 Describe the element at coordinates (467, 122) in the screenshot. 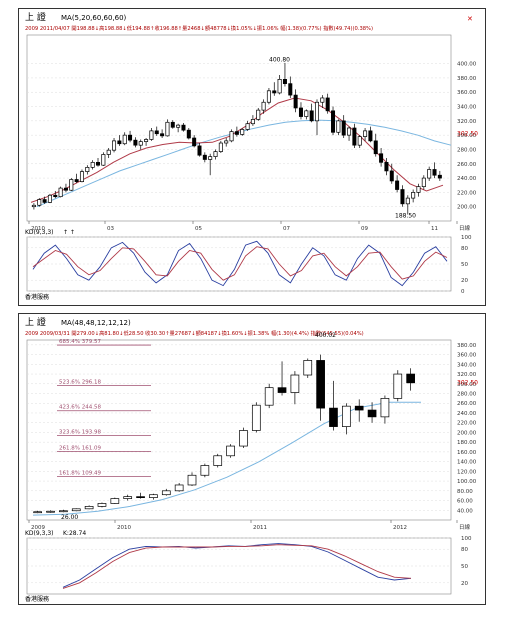

I see `y-tick-label: 320.00` at that location.